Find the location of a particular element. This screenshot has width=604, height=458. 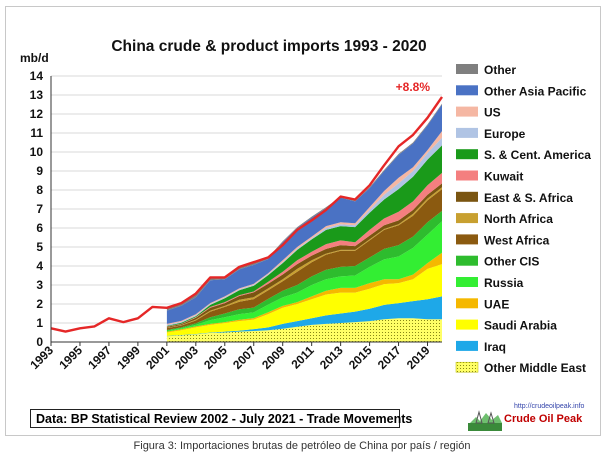

logo-url: http://crudeoilpeak.info is located at coordinates (549, 406).